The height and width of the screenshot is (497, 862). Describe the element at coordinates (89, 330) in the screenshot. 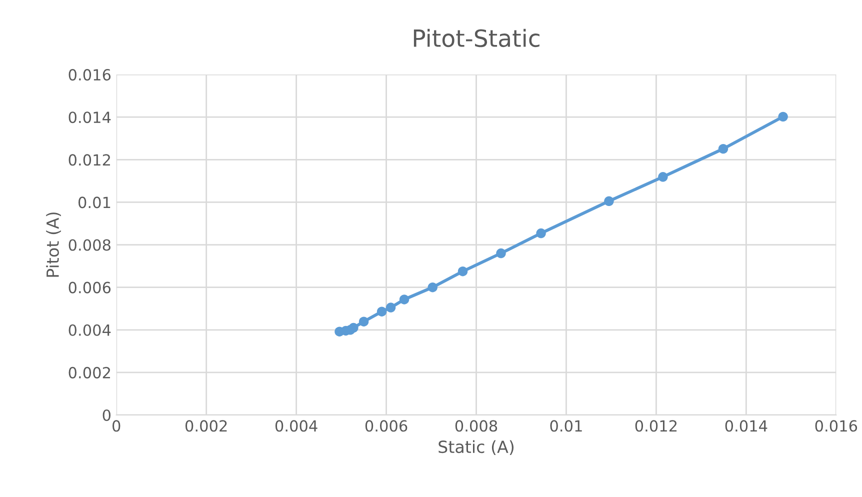

I see `y-tick-label: 0.004` at that location.